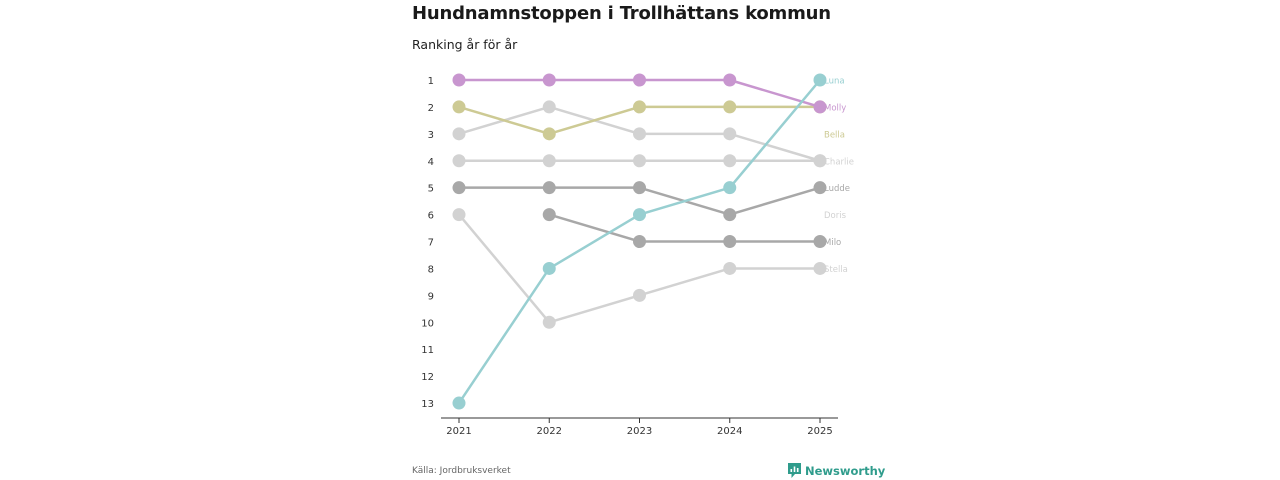 The height and width of the screenshot is (480, 1280). What do you see at coordinates (431, 162) in the screenshot?
I see `y-tick-label: 4` at bounding box center [431, 162].